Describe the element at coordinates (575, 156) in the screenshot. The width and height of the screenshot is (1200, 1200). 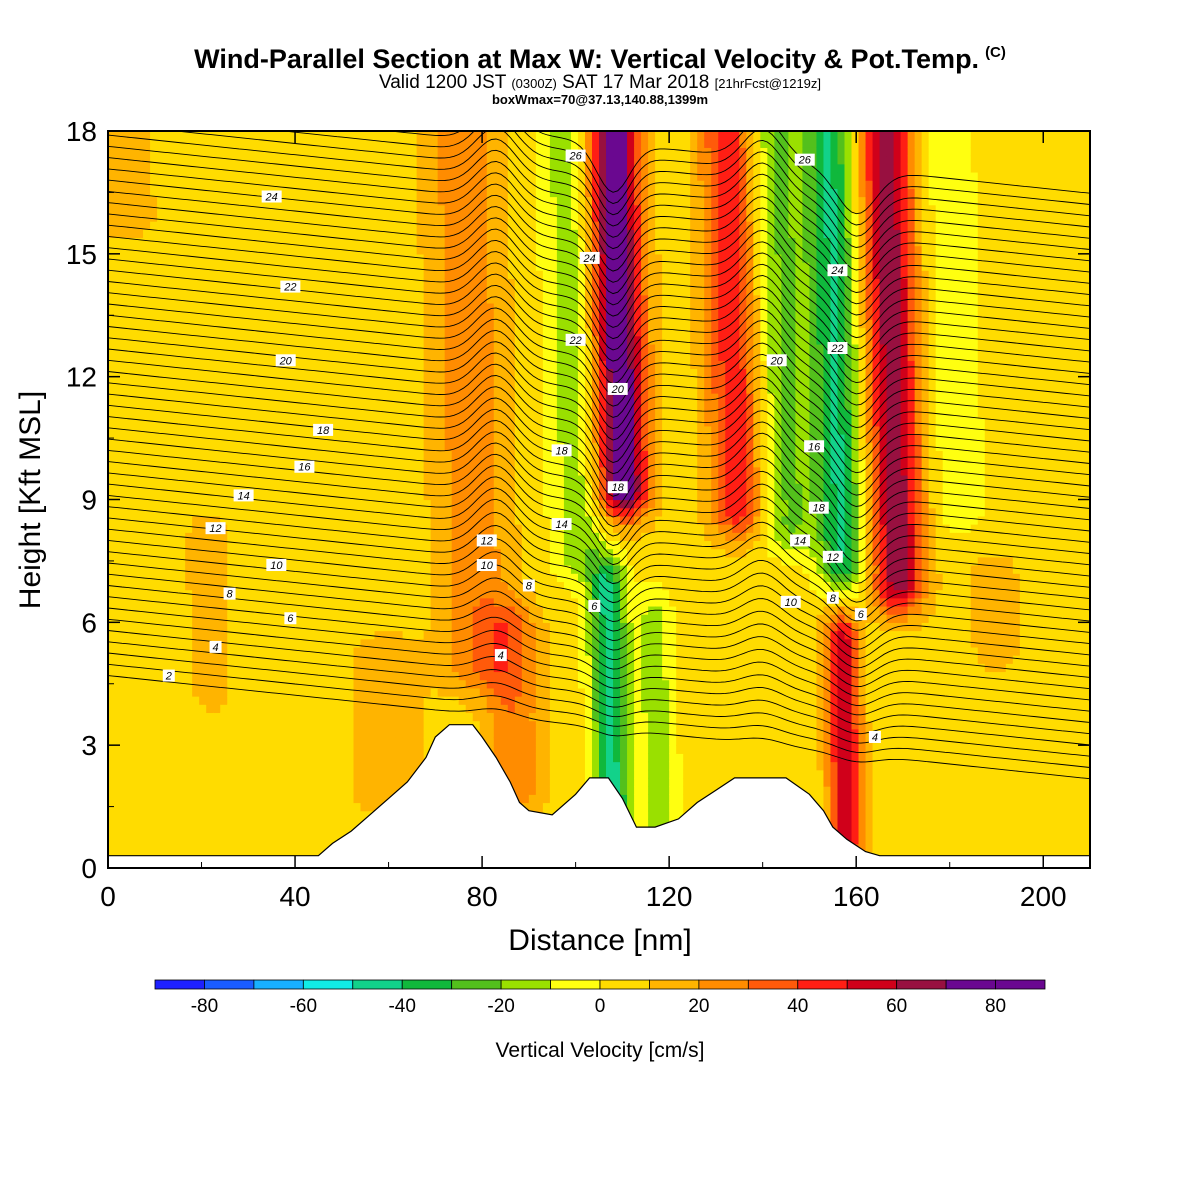
I see `theta-label: 26` at that location.